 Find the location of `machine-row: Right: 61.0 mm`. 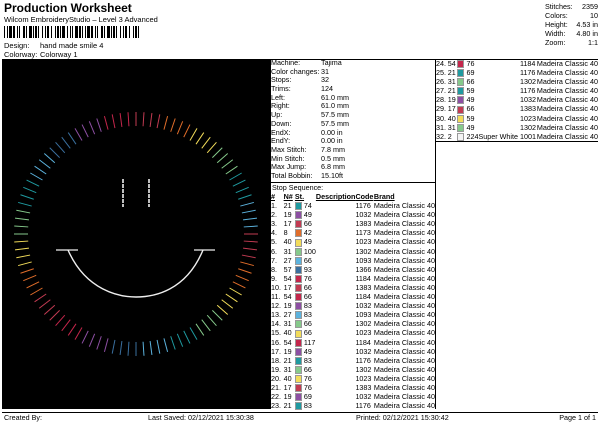

machine-row: Right: 61.0 mm is located at coordinates (353, 106).